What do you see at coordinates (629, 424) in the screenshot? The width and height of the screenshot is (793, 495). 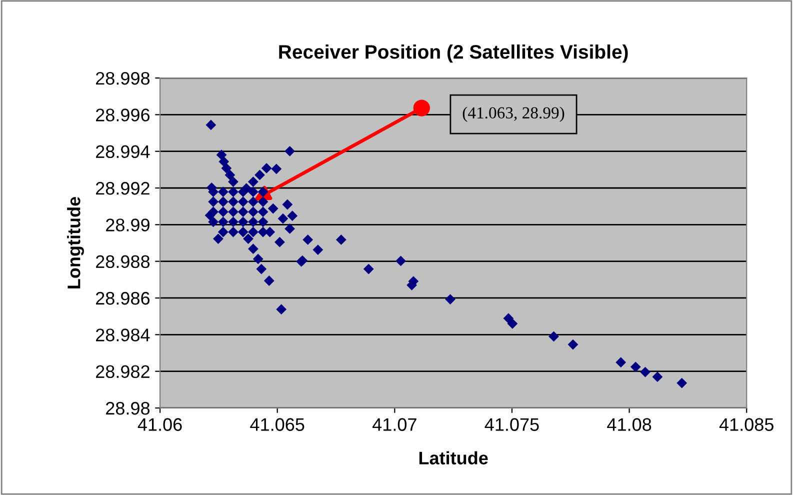 I see `x-tick-label: 41.08` at bounding box center [629, 424].